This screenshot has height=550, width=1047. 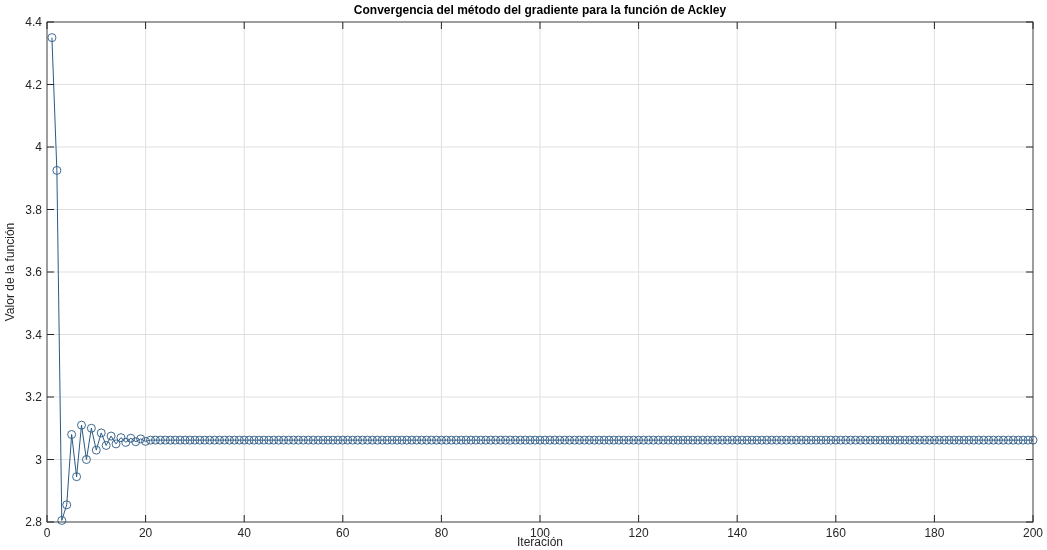 I want to click on y-tick-label: 3.2, so click(x=34, y=397).